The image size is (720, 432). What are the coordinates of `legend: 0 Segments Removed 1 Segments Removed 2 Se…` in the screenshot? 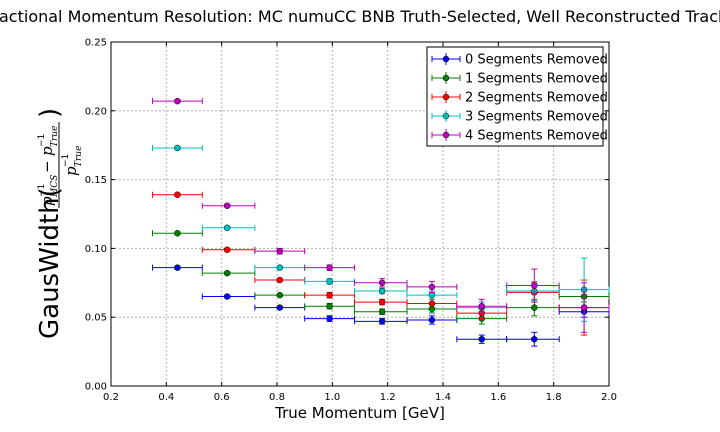 It's located at (517, 96).